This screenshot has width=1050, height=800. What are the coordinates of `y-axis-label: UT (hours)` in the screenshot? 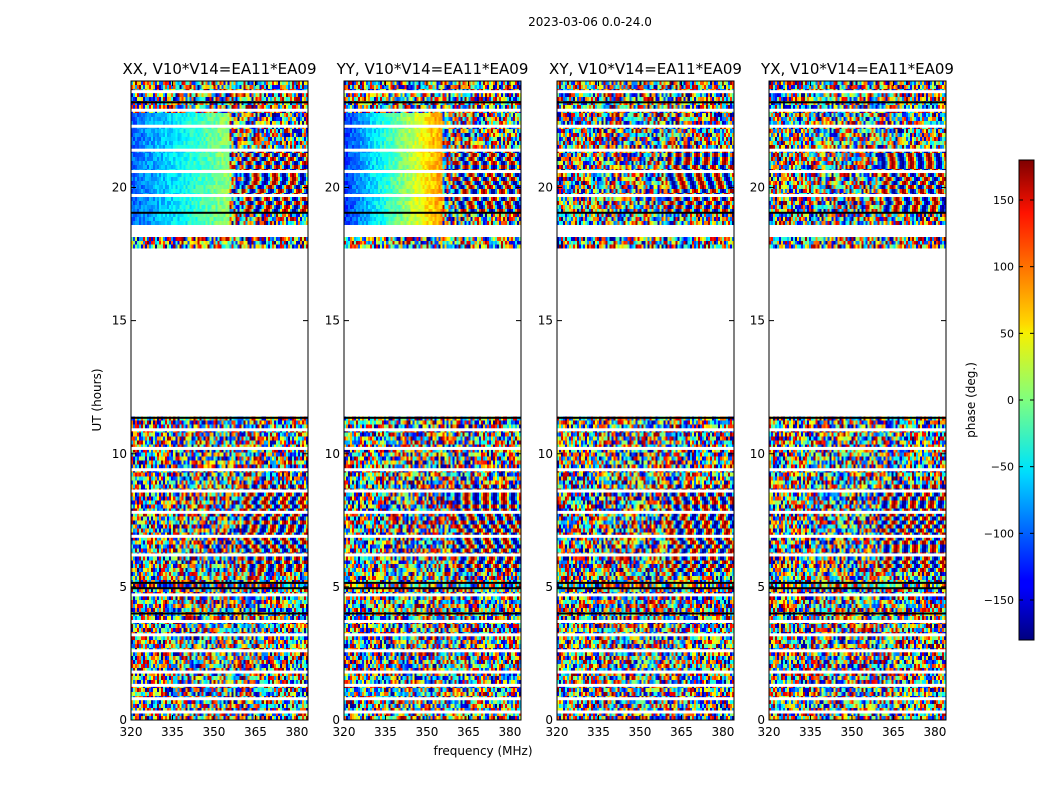 It's located at (97, 399).